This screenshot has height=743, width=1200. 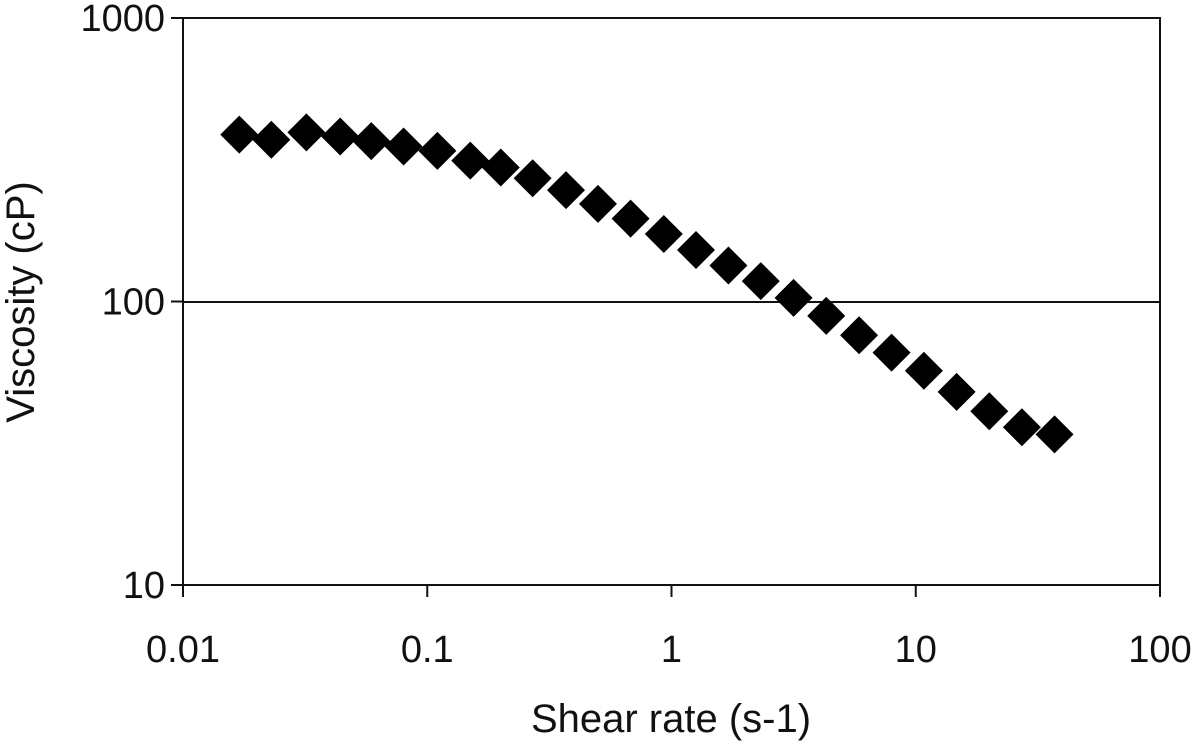 I want to click on x-tick-label: 0.1, so click(x=427, y=650).